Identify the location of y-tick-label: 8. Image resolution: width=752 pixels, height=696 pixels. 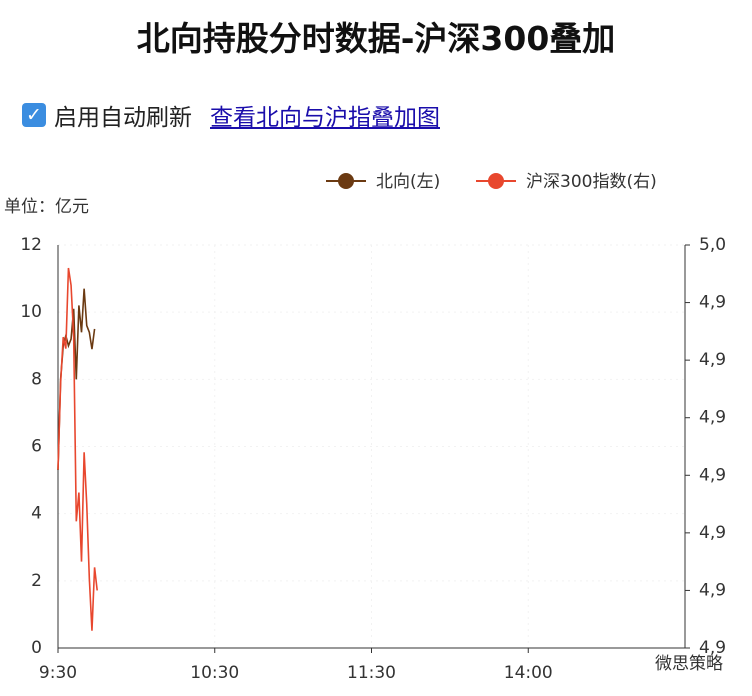
(36, 379).